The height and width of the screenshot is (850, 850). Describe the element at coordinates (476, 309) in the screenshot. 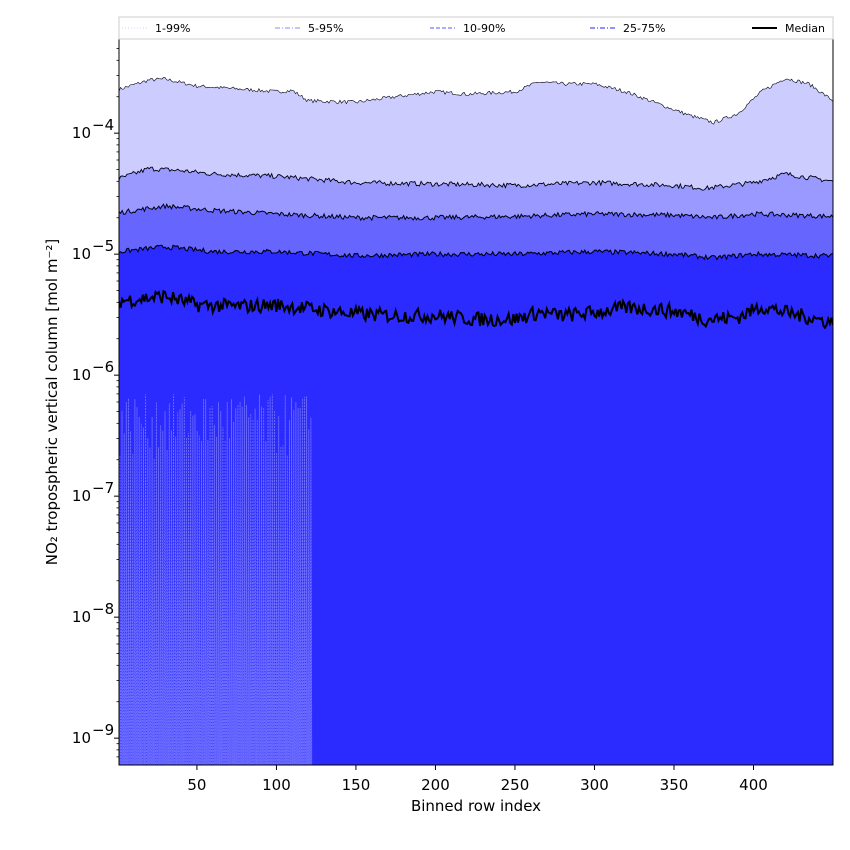

I see `median-line` at that location.